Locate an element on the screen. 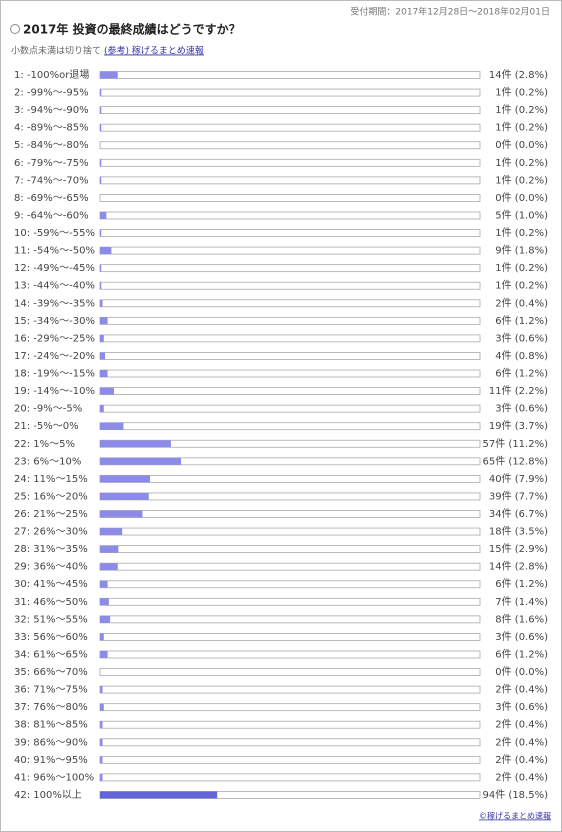 This screenshot has width=562, height=832. category-label: 32: 51%～55% is located at coordinates (51, 619).